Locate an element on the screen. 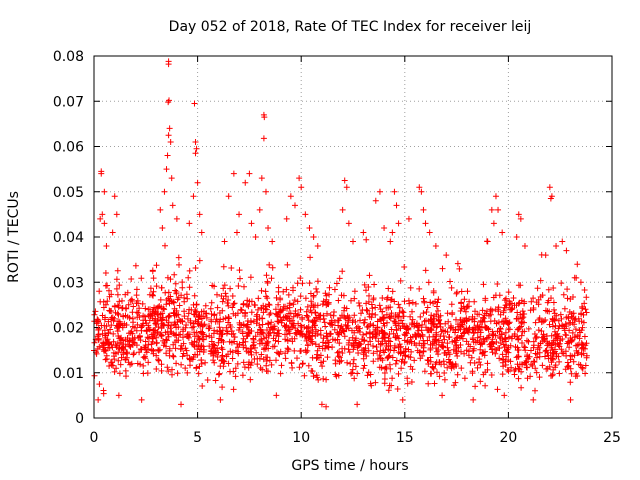 This screenshot has width=640, height=480. y-tick-label: 0.03 is located at coordinates (68, 283).